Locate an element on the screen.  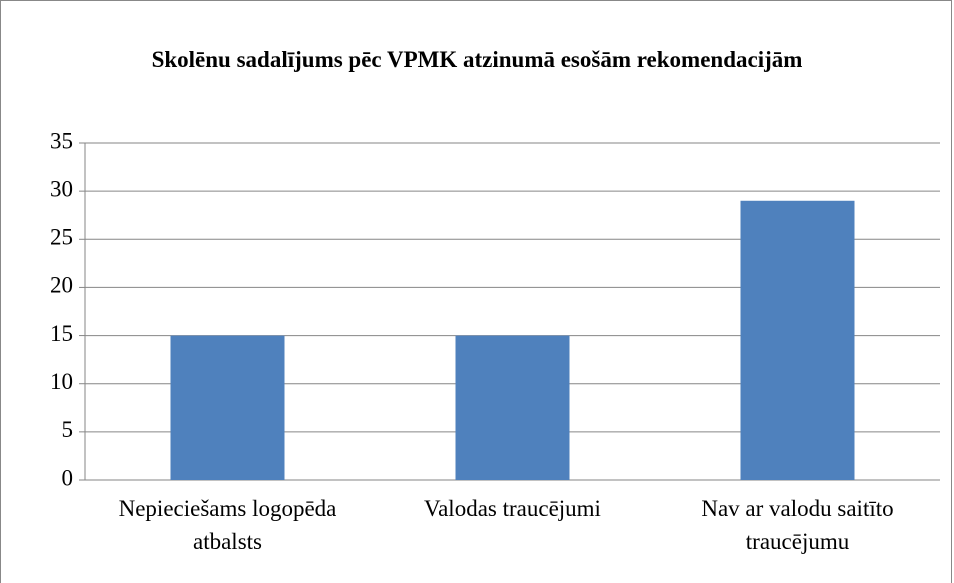
y-tick-label: 30 is located at coordinates (61, 188).